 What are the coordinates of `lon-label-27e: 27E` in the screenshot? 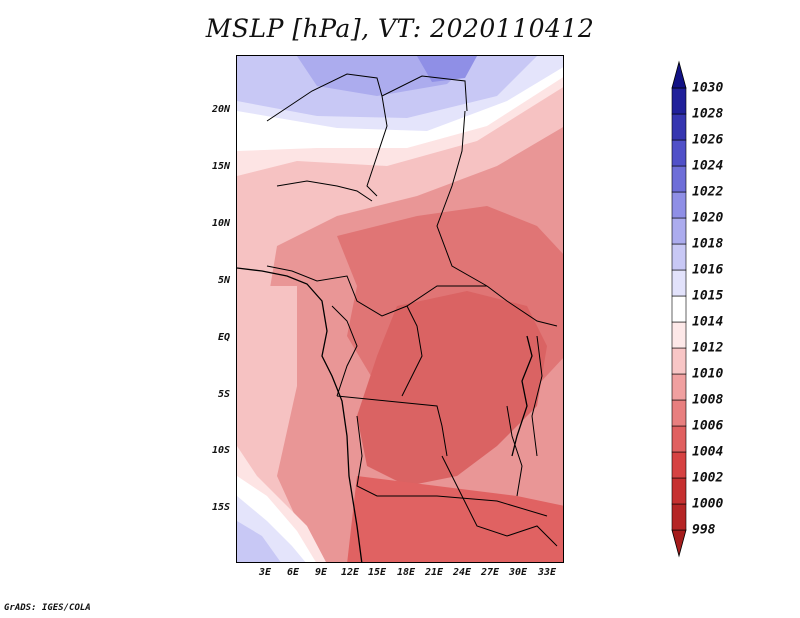 It's located at (490, 572).